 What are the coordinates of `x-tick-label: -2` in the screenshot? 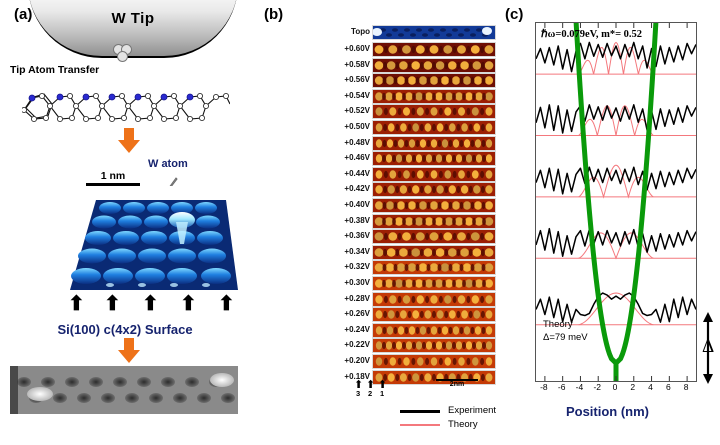 It's located at (597, 387).